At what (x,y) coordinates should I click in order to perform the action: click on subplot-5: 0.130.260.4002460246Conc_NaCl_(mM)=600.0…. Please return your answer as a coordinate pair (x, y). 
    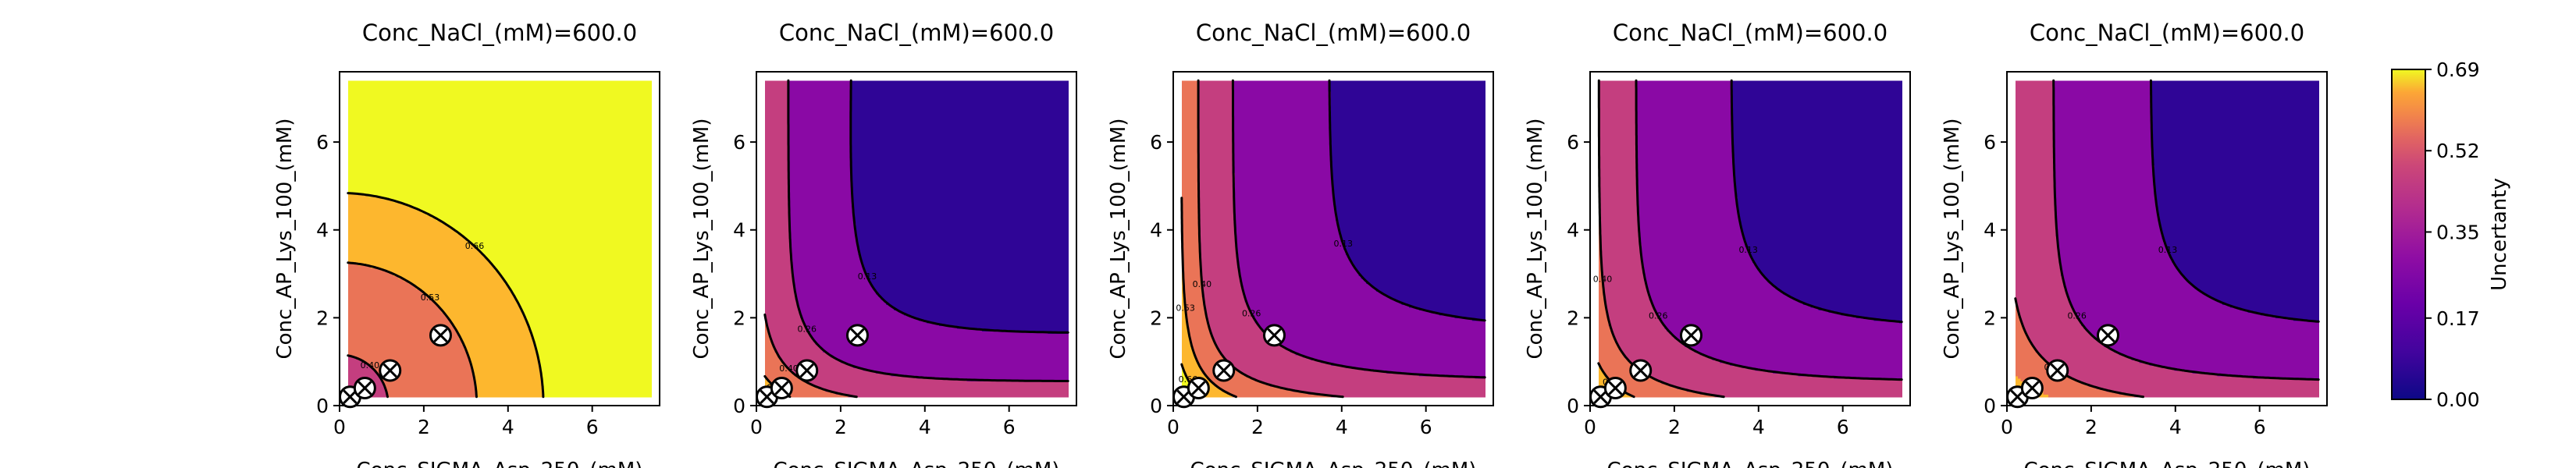
    Looking at the image, I should click on (2134, 244).